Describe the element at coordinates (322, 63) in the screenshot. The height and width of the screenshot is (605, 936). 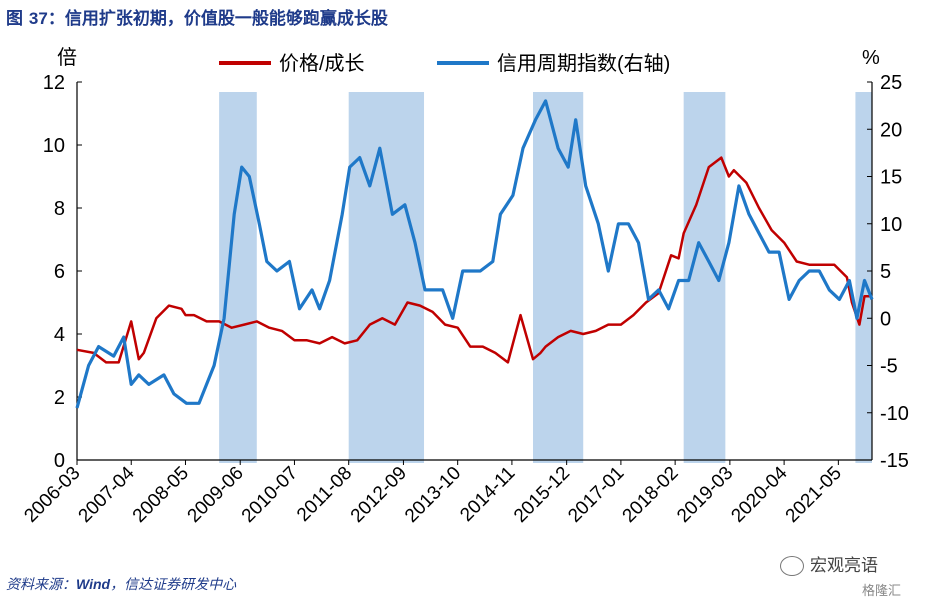
I see `legend-label: 价格/成长` at that location.